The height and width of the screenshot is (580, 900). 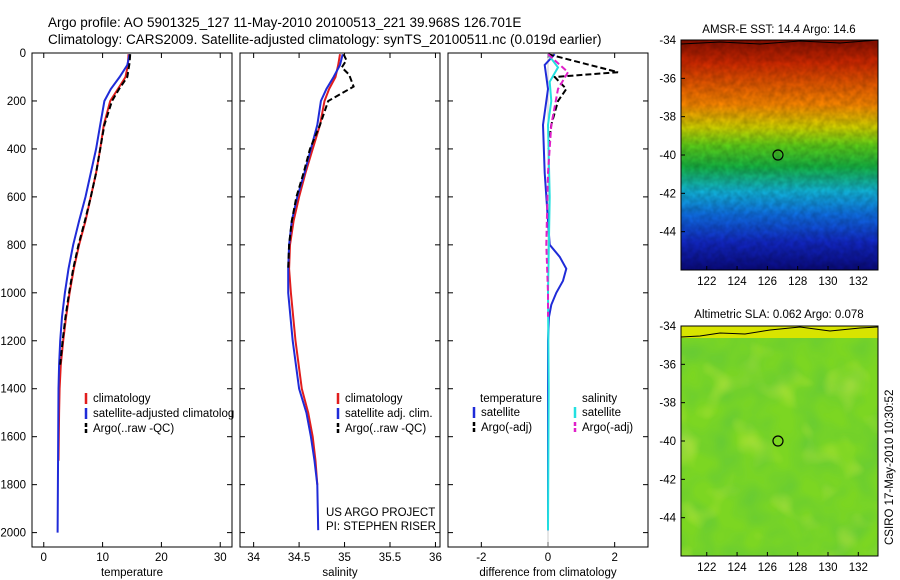 What do you see at coordinates (667, 365) in the screenshot?
I see `sla-map-ytick-label: -36` at bounding box center [667, 365].